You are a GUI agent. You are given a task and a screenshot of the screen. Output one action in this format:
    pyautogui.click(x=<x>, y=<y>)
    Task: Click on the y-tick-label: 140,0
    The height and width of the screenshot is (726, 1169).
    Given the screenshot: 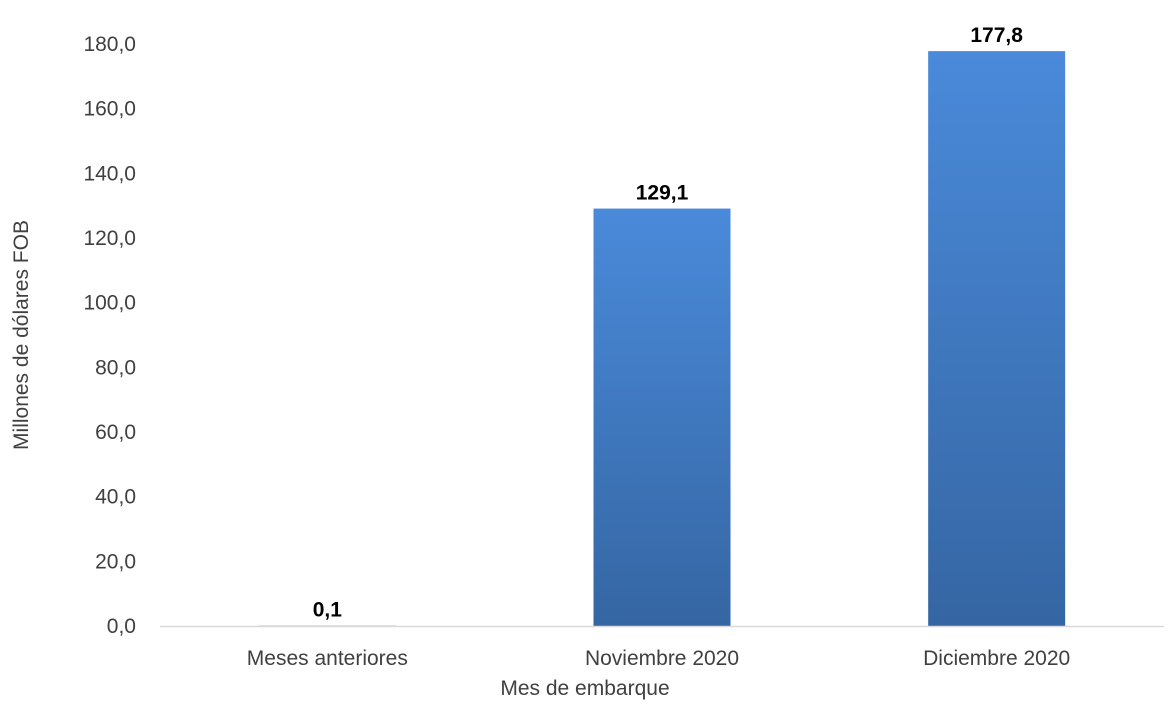 What is the action you would take?
    pyautogui.click(x=109, y=173)
    